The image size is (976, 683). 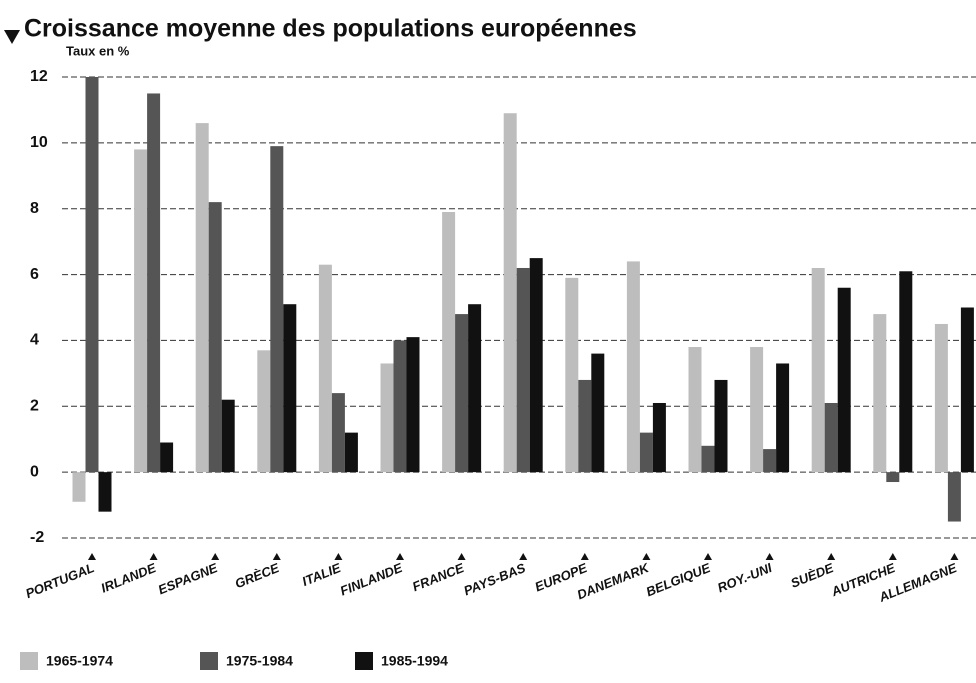 I want to click on y-tick-label: 6, so click(x=34, y=274).